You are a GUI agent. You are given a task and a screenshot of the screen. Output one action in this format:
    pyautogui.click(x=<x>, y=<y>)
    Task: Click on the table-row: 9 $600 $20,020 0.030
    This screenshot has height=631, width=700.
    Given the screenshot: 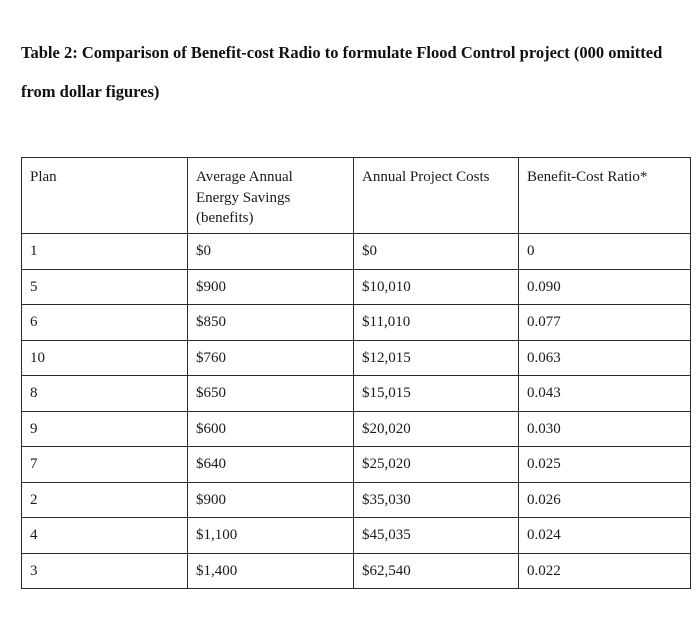 What is the action you would take?
    pyautogui.click(x=356, y=428)
    